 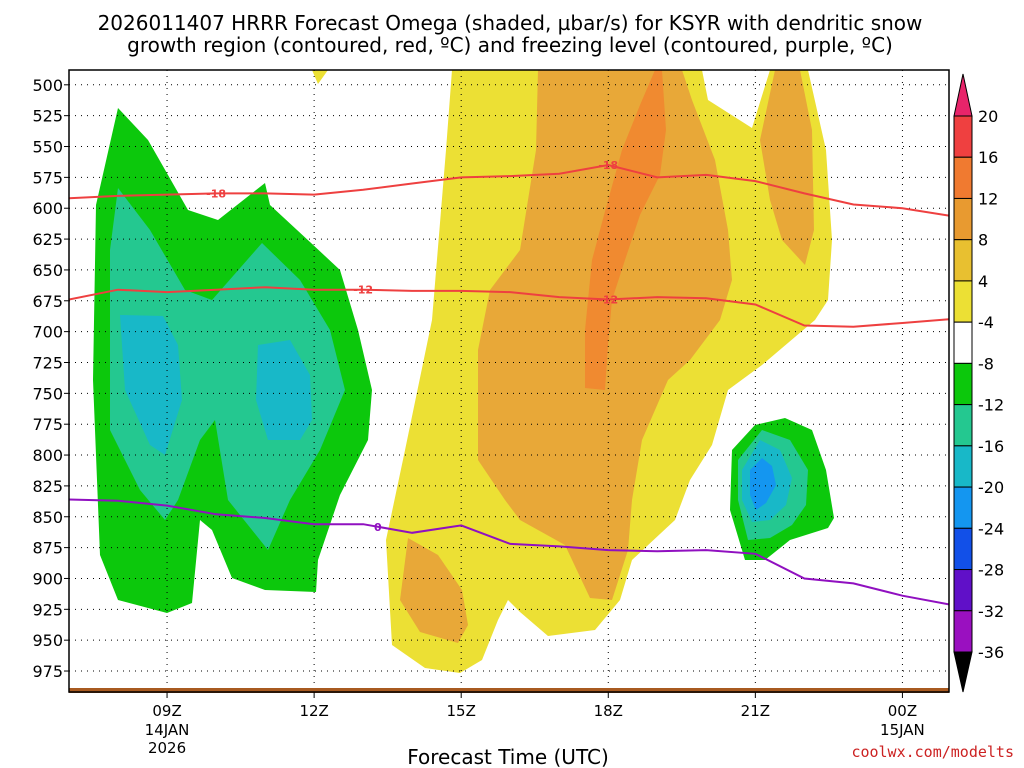 What do you see at coordinates (47, 393) in the screenshot?
I see `y-tick-label: 750` at bounding box center [47, 393].